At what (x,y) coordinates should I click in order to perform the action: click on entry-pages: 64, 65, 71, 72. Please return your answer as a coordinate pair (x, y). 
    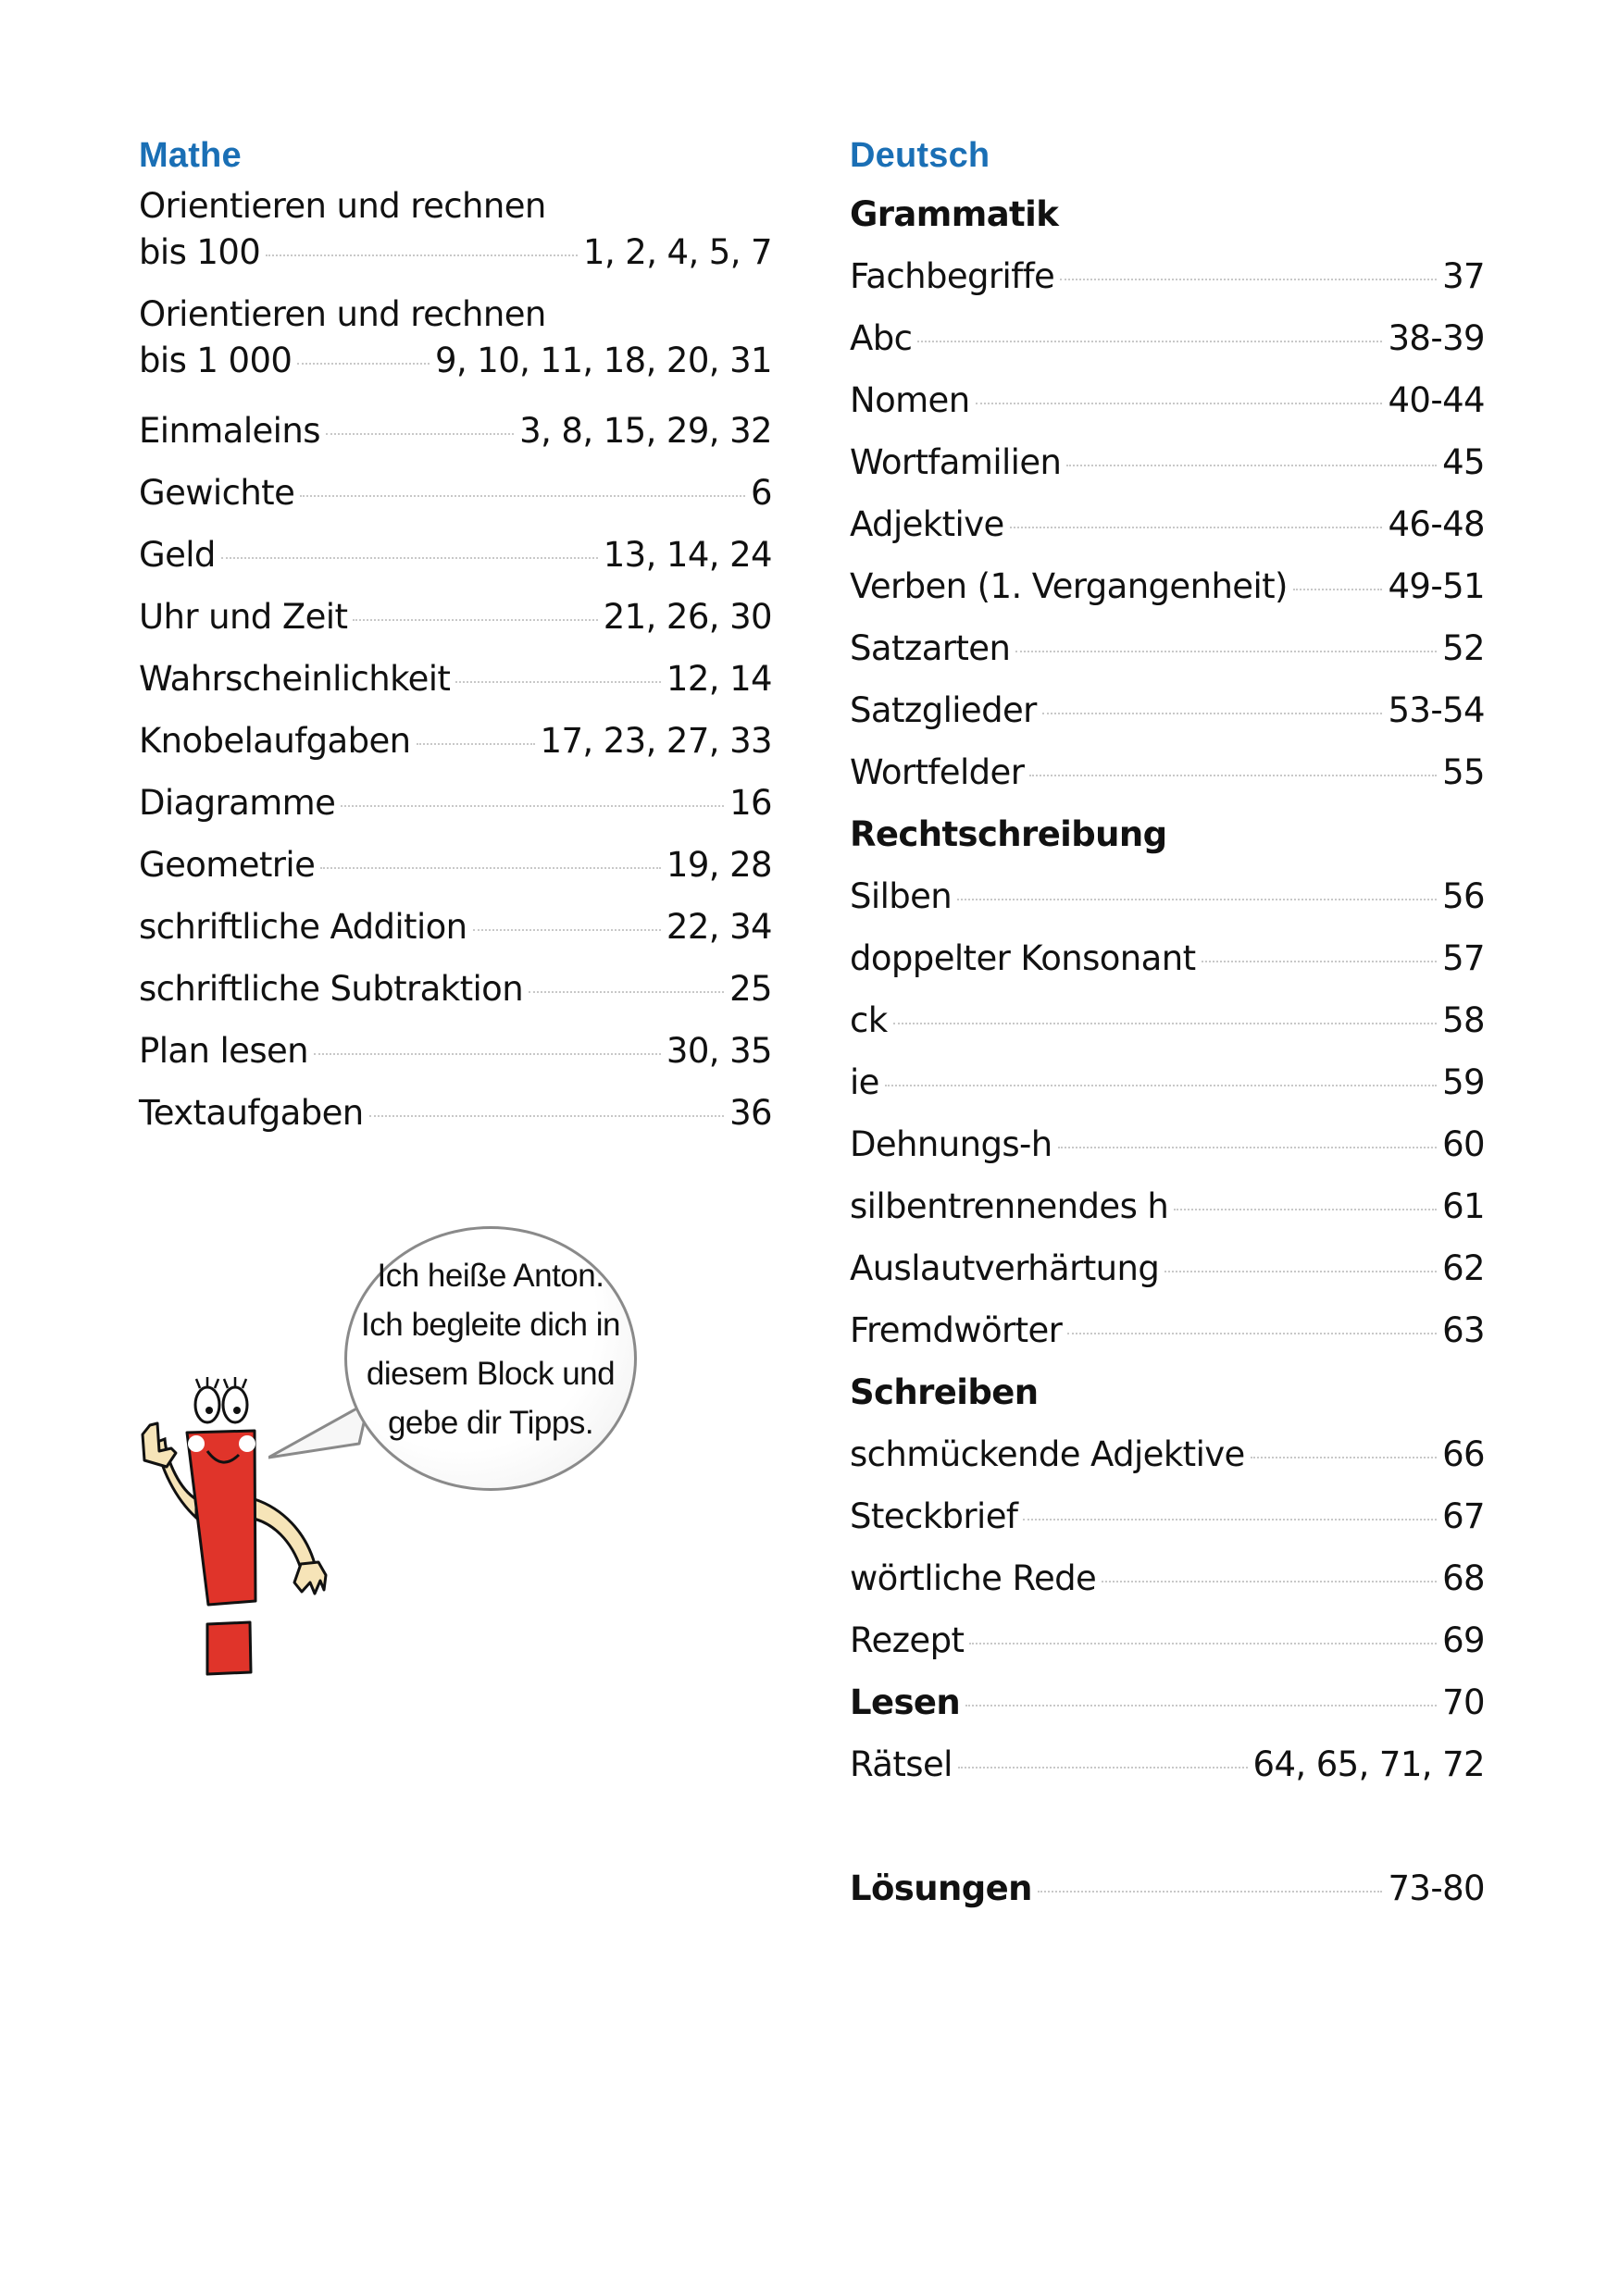
    Looking at the image, I should click on (1369, 1764).